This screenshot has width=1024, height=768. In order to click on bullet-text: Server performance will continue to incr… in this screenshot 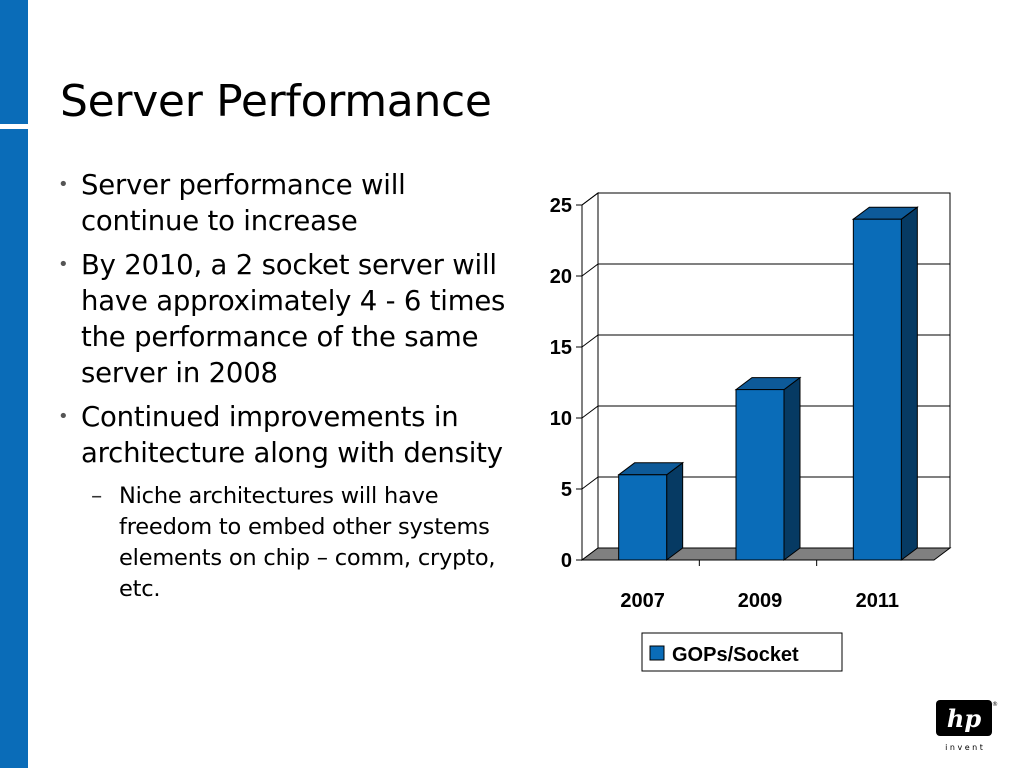, I will do `click(243, 203)`.